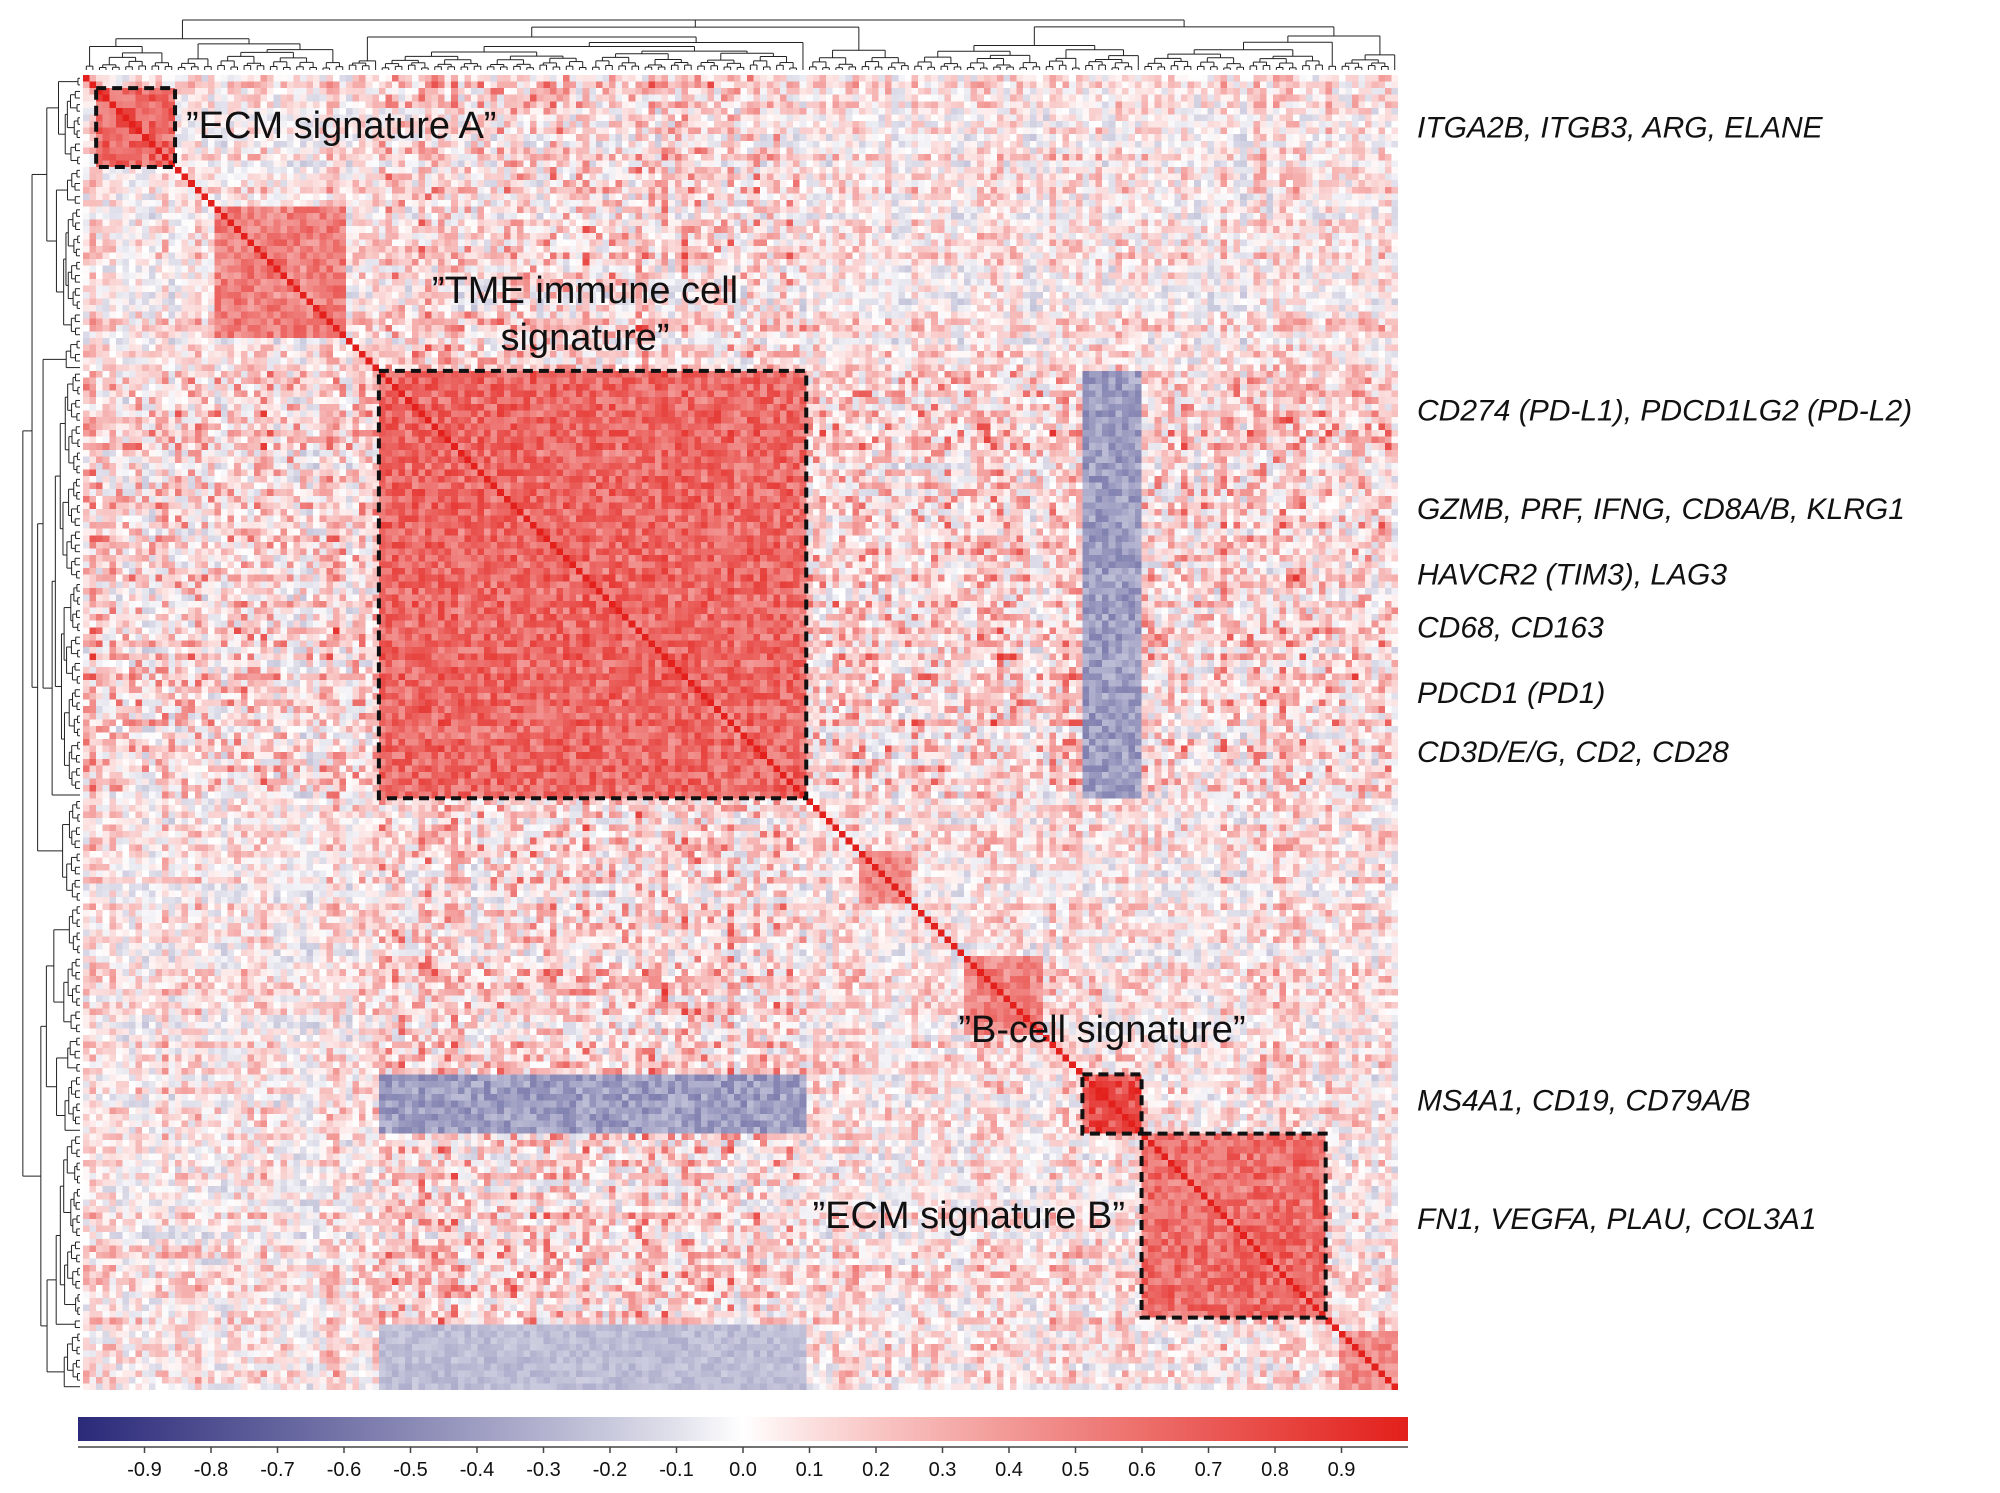 This screenshot has height=1493, width=2000. I want to click on gene-annotation: PDCD1 (PD1), so click(1511, 693).